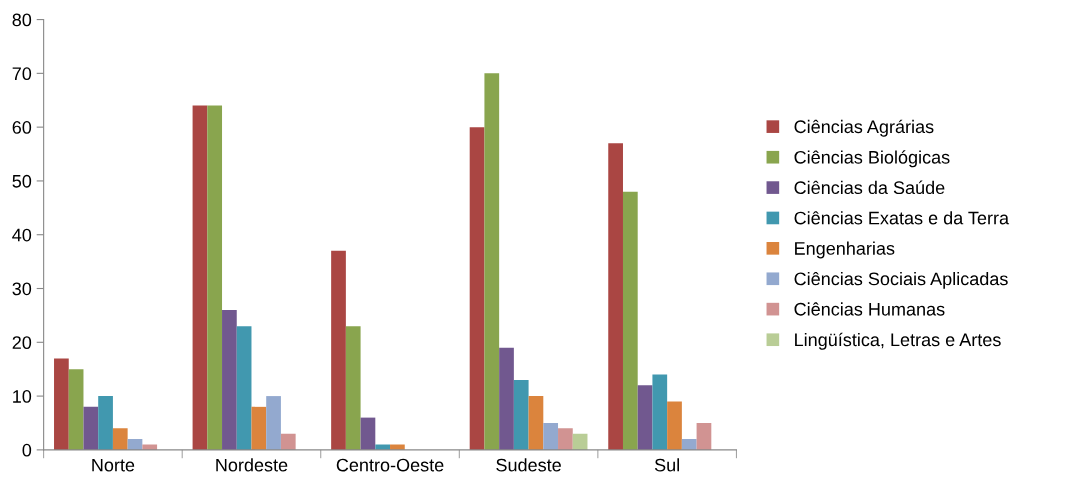 The height and width of the screenshot is (489, 1091). What do you see at coordinates (22, 181) in the screenshot?
I see `y-tick-label: 50` at bounding box center [22, 181].